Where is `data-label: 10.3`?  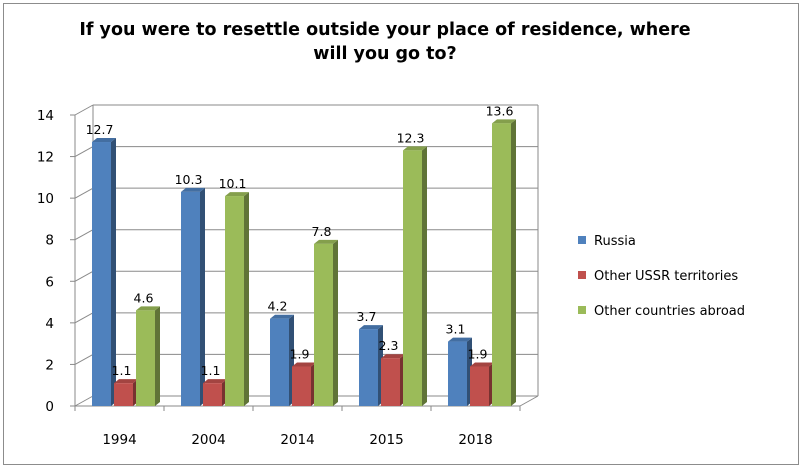
data-label: 10.3 is located at coordinates (189, 179).